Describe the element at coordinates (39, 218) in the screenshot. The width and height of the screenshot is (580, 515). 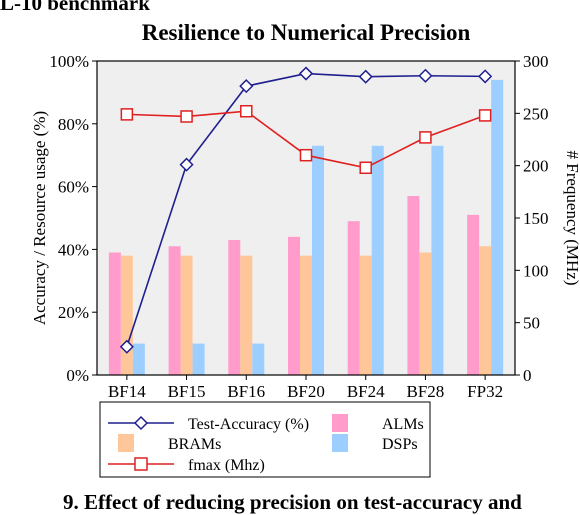
I see `y-axis-label: Accuracy / Resource usage (%)` at that location.